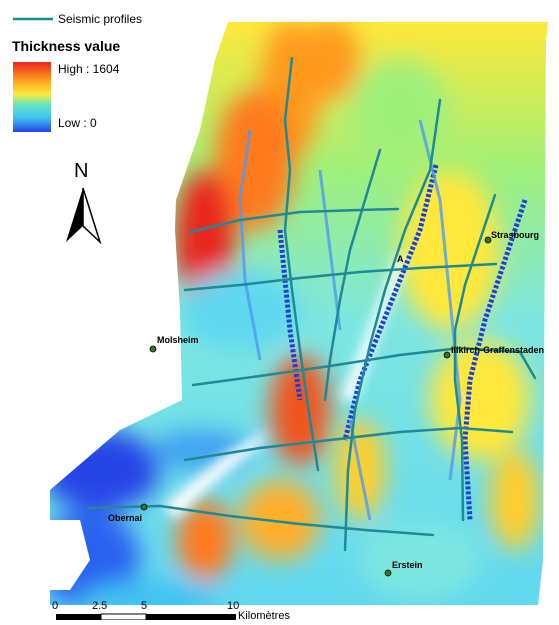  What do you see at coordinates (100, 19) in the screenshot?
I see `legend-profiles-label: Seismic profiles` at bounding box center [100, 19].